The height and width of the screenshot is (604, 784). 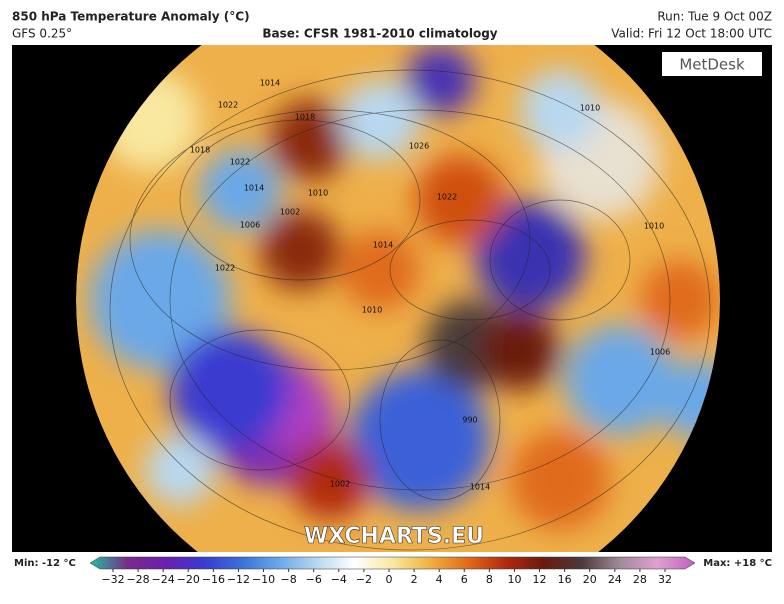 What do you see at coordinates (464, 579) in the screenshot?
I see `colorbar-tick-label: 6` at bounding box center [464, 579].